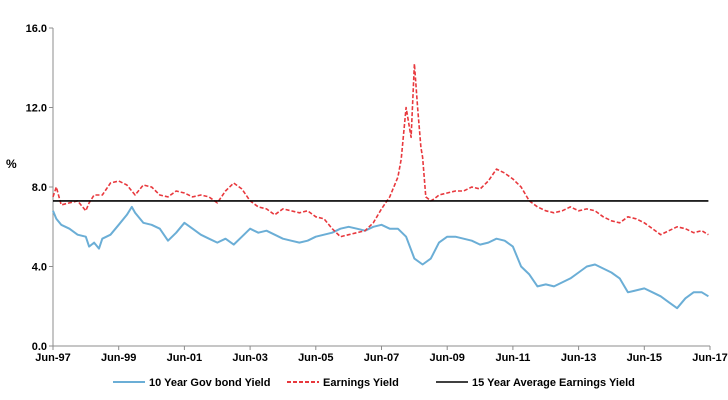 This screenshot has height=400, width=728. What do you see at coordinates (118, 358) in the screenshot?
I see `x-tick-label: Jun-99` at bounding box center [118, 358].